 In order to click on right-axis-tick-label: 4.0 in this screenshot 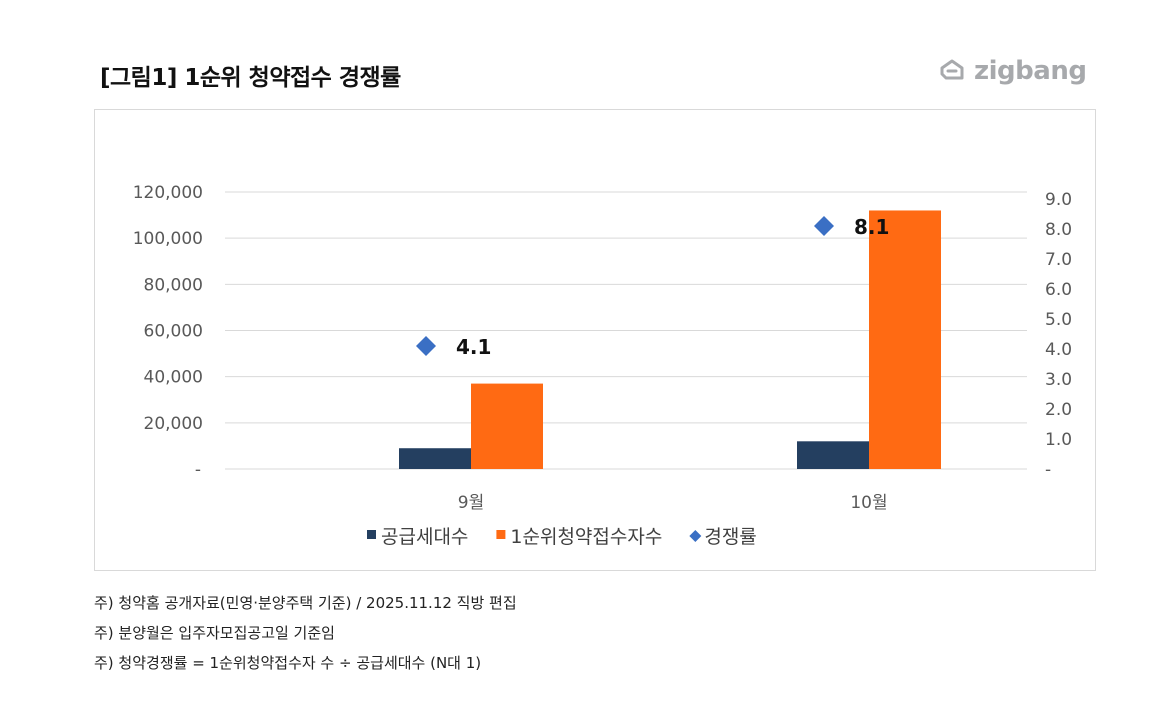, I will do `click(1058, 350)`.